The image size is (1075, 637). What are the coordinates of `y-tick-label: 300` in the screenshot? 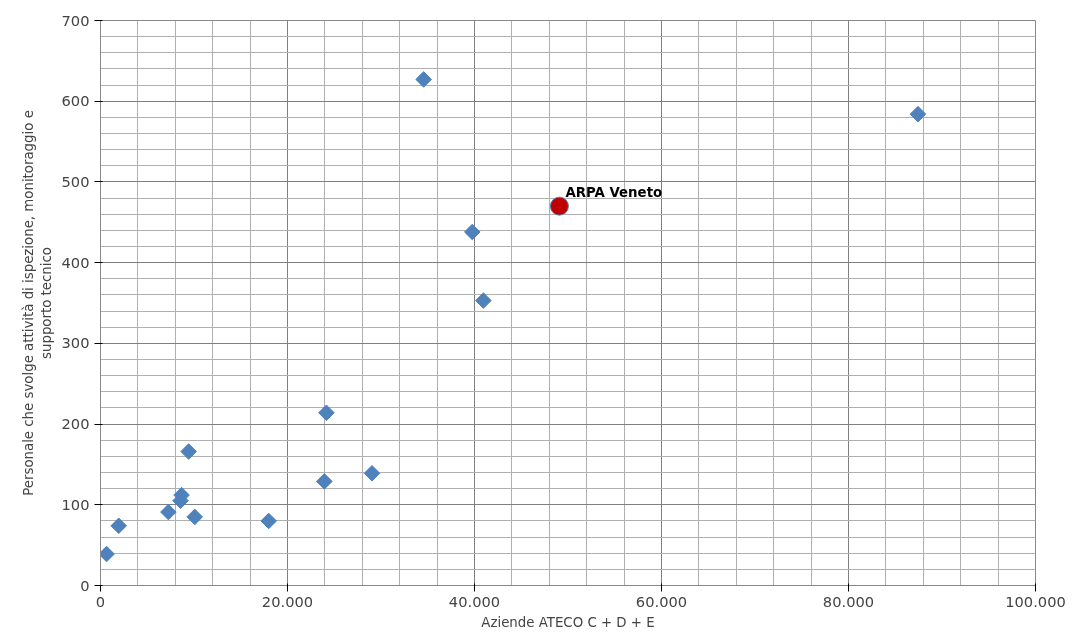 It's located at (75, 343).